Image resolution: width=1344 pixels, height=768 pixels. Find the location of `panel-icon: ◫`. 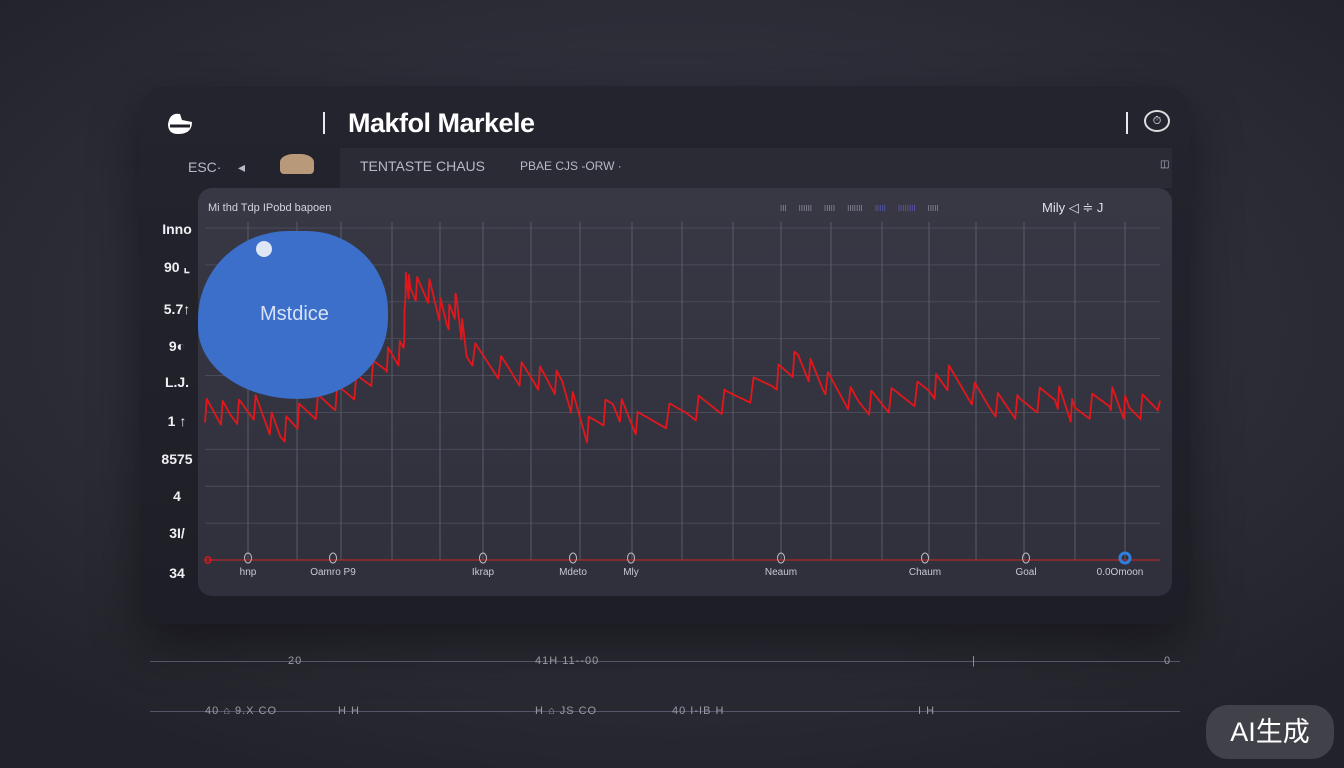

panel-icon: ◫ is located at coordinates (1165, 164).